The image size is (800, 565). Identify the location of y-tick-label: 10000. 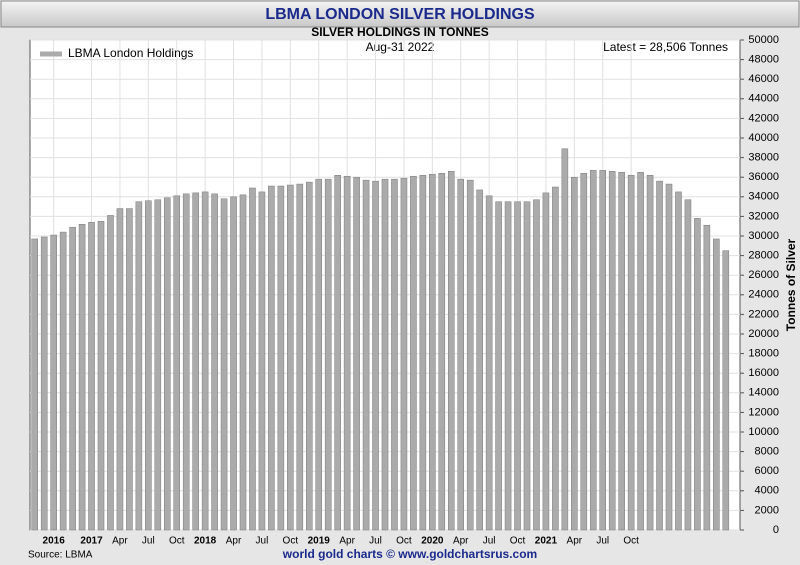
(763, 432).